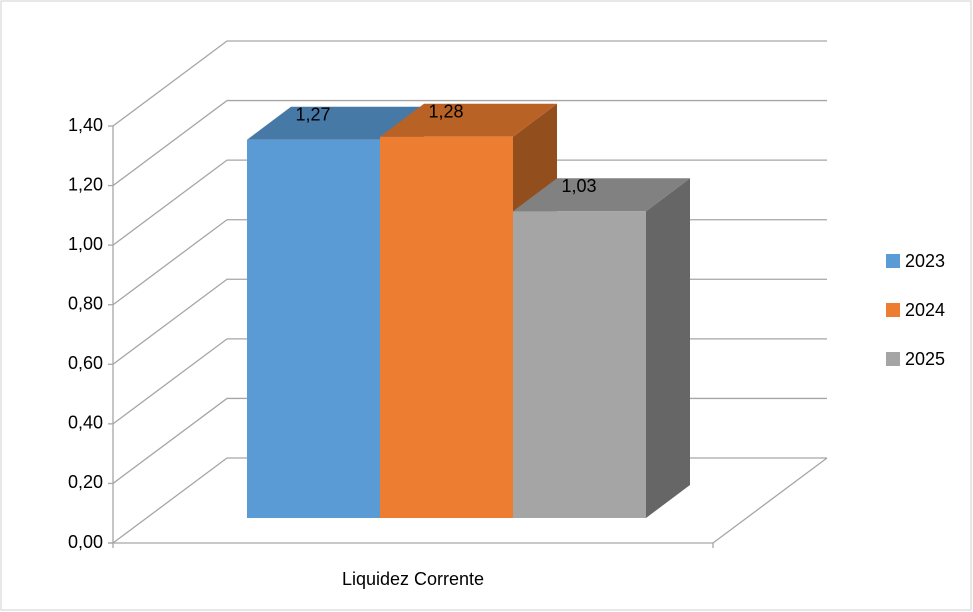 The width and height of the screenshot is (973, 612). I want to click on data-label: 1,03, so click(578, 186).